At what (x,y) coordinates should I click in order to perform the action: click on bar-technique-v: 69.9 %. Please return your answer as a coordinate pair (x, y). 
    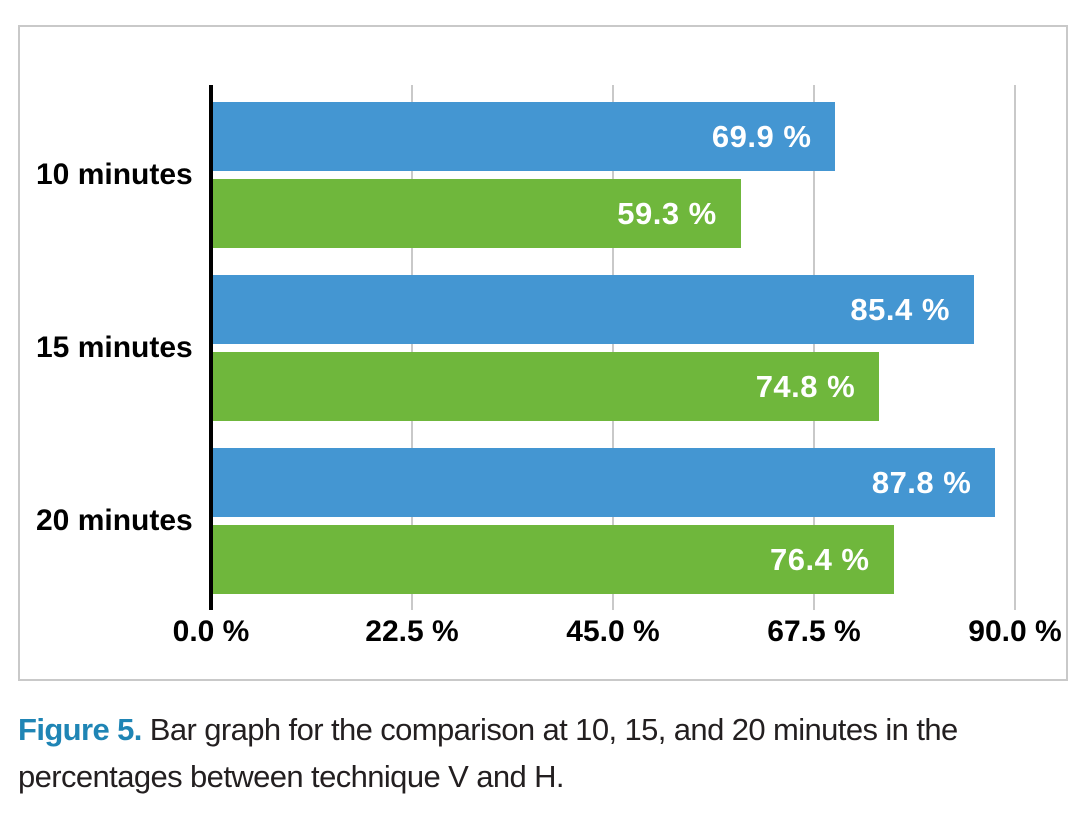
    Looking at the image, I should click on (523, 136).